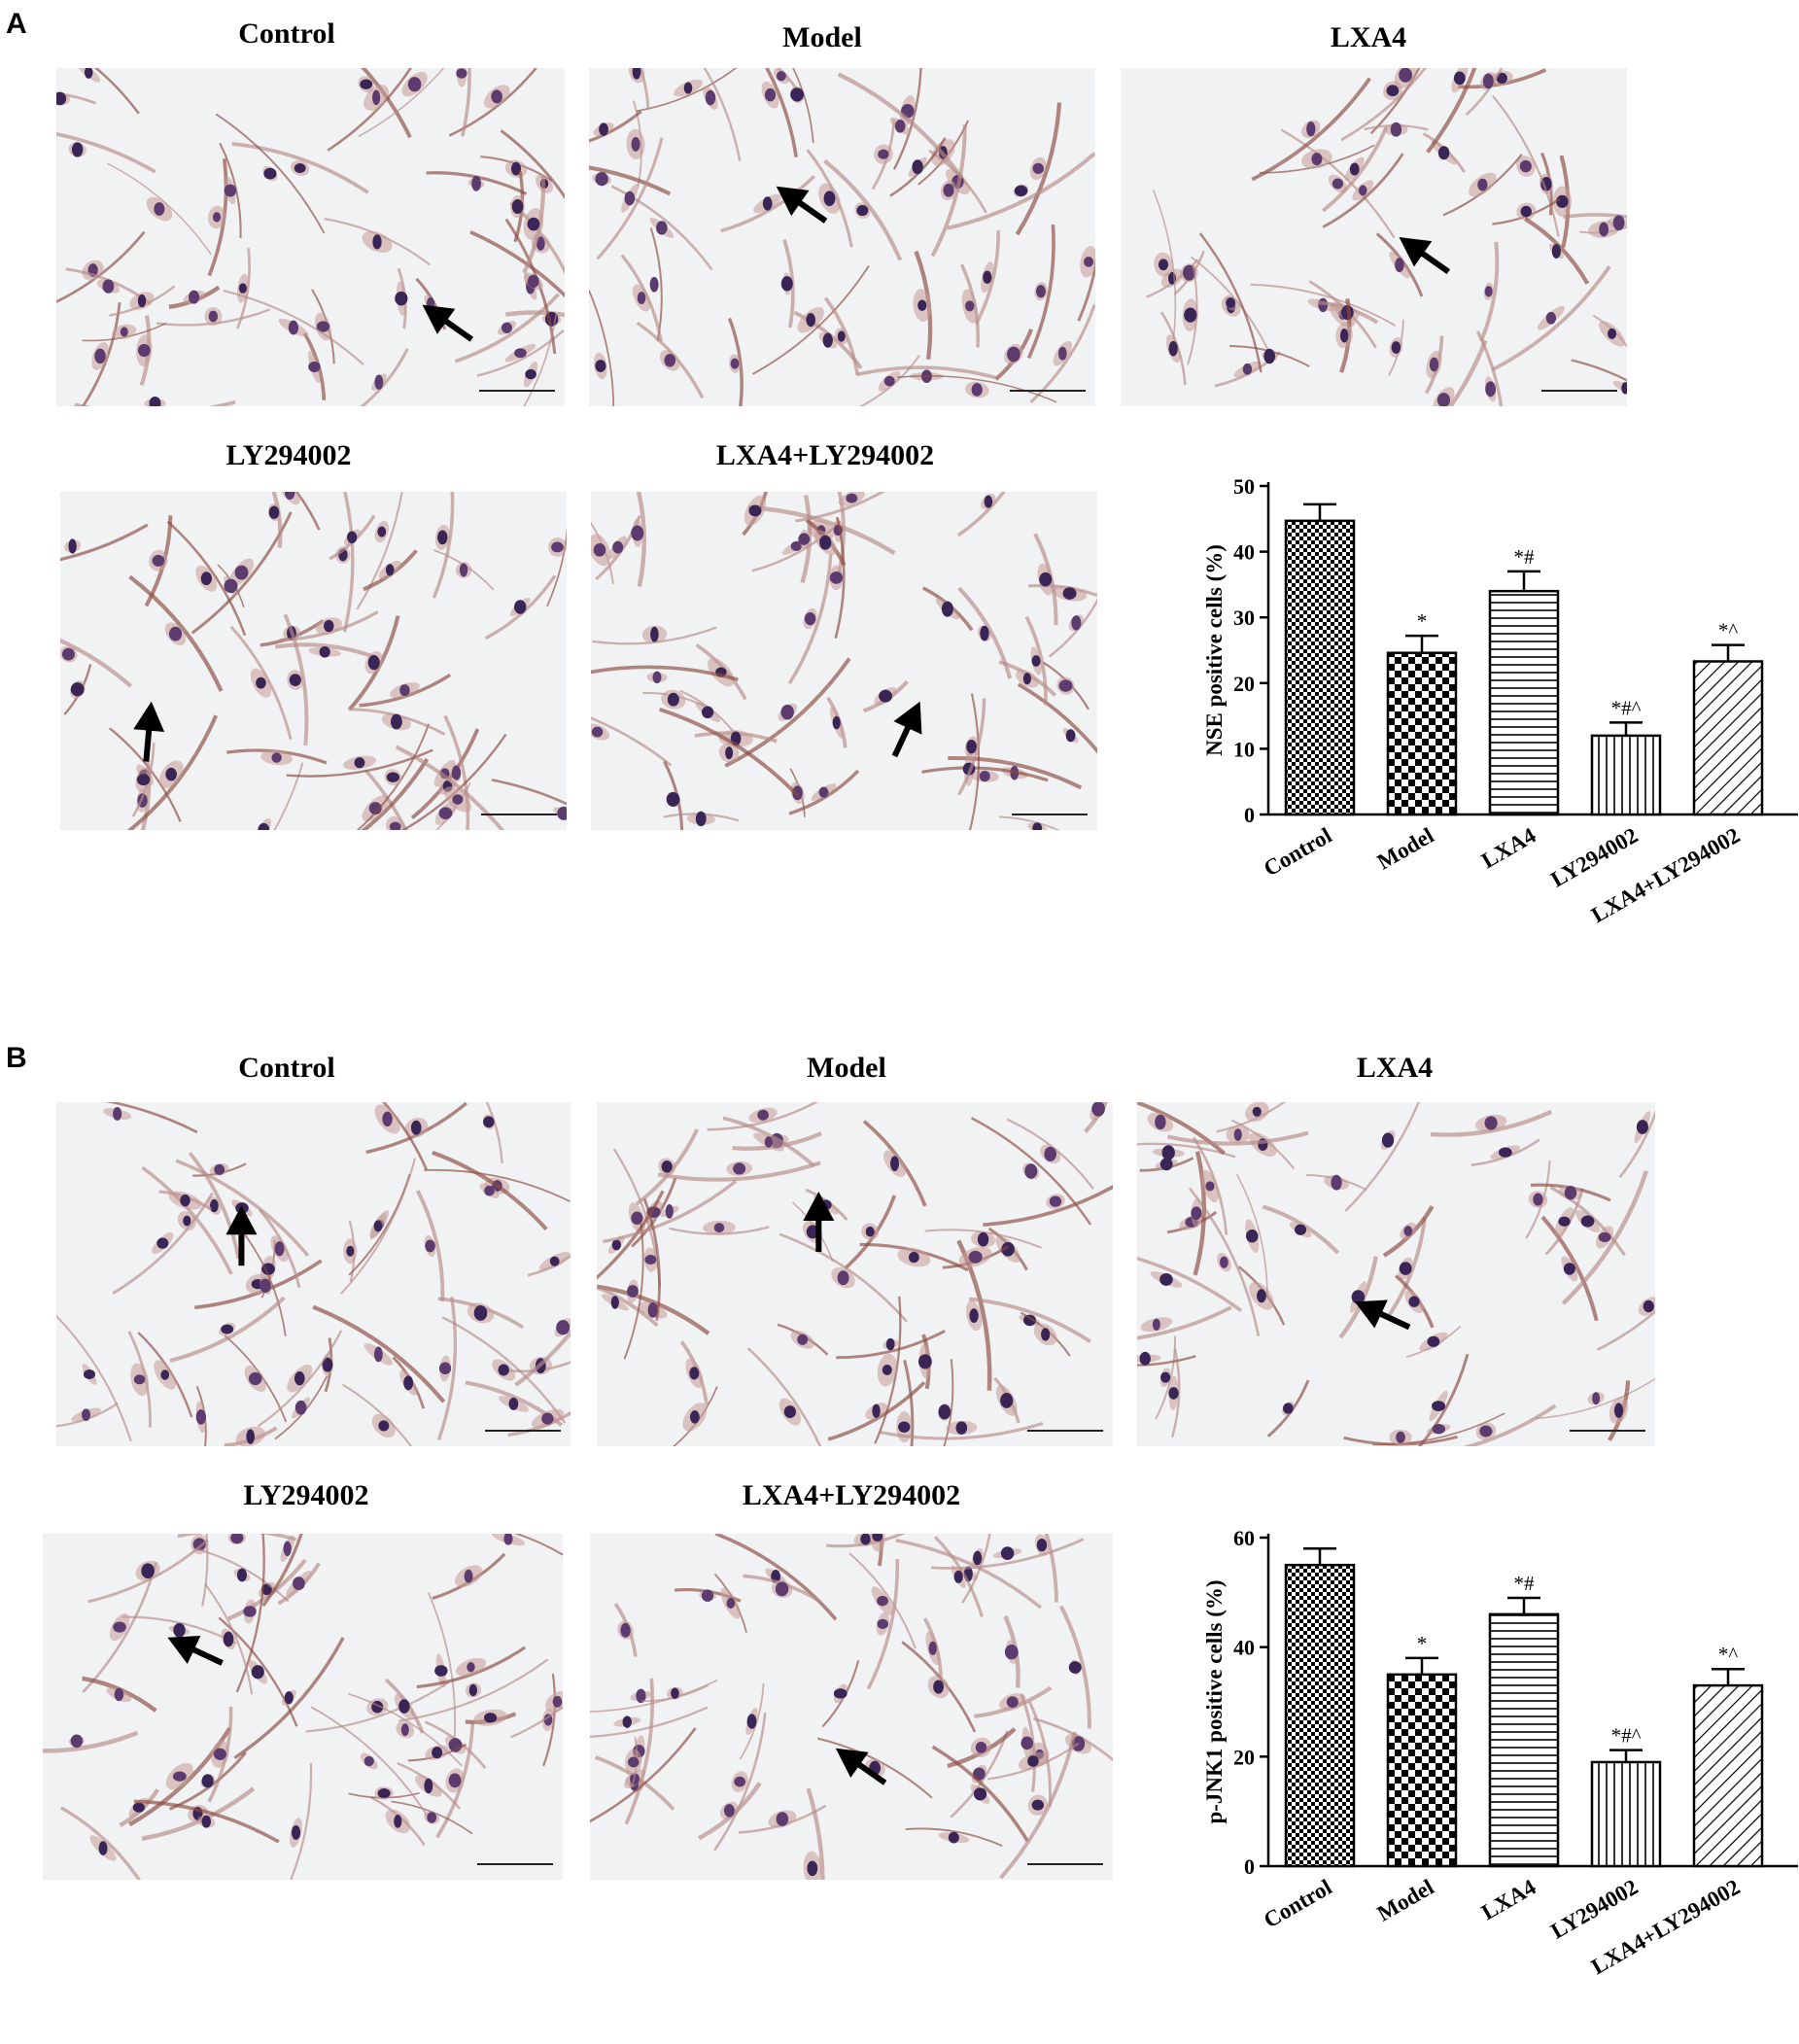 The height and width of the screenshot is (2044, 1799). Describe the element at coordinates (306, 1495) in the screenshot. I see `image-label-ly294002-b: LY294002` at that location.